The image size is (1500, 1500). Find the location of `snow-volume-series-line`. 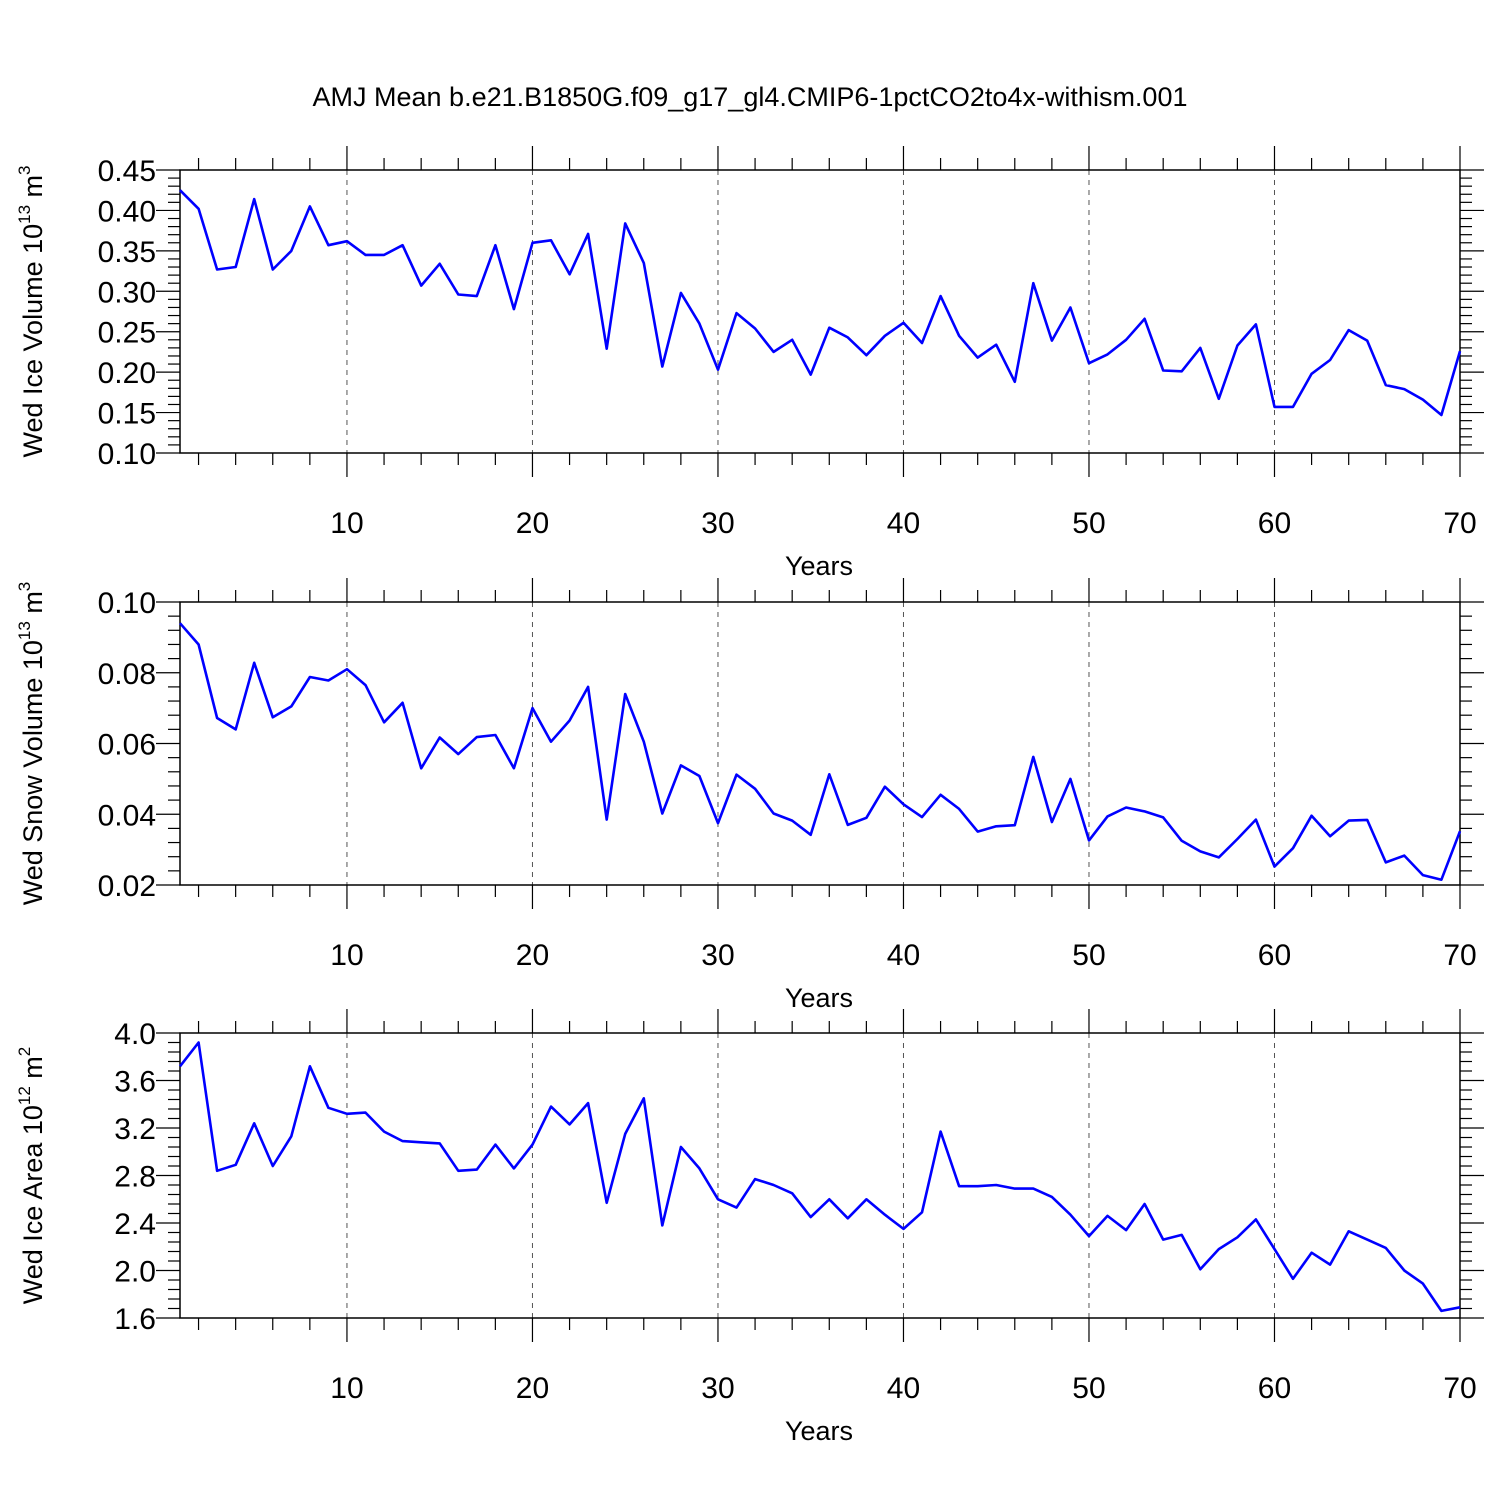

snow-volume-series-line is located at coordinates (820, 752).